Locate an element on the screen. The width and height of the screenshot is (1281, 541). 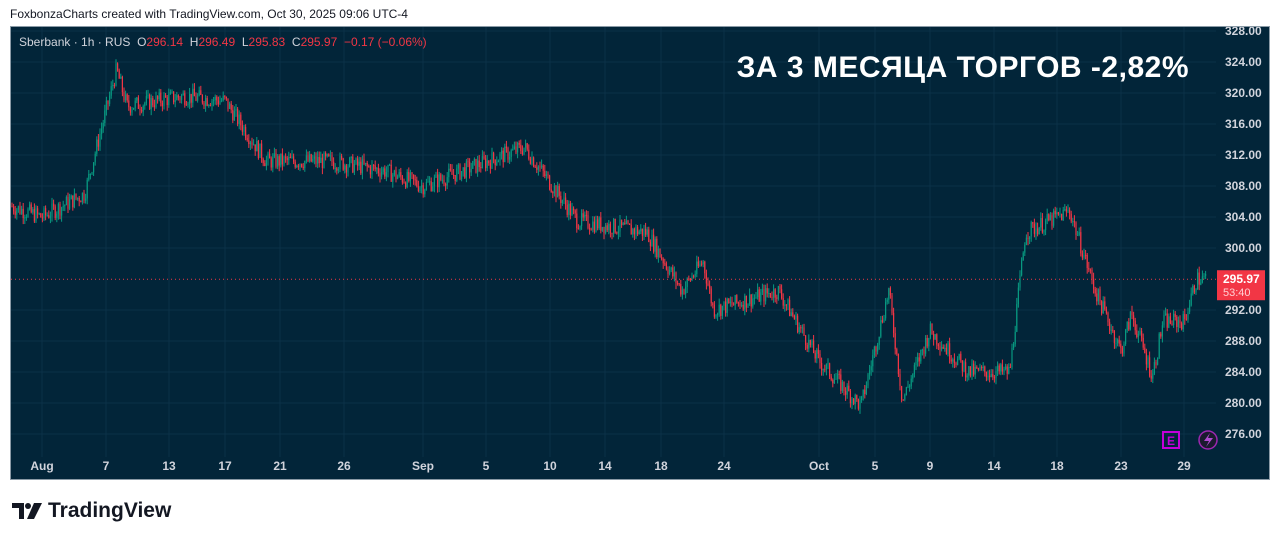
symbol-name: Sberbank · 1h · RUS is located at coordinates (75, 42).